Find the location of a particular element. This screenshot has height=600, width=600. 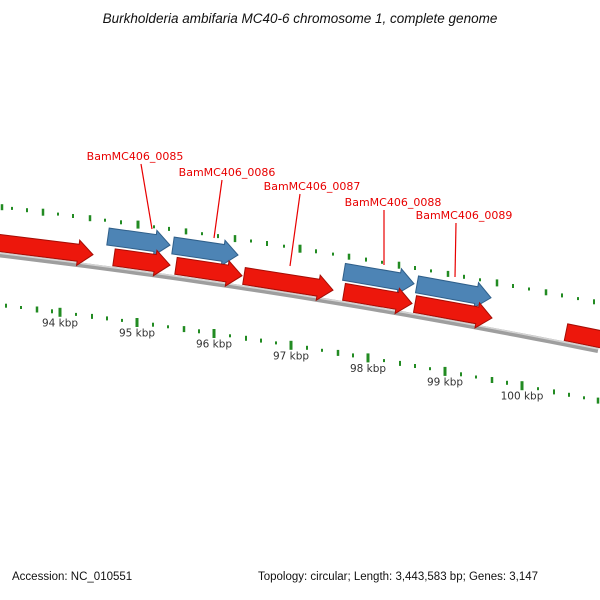

gene-label: BamMC406_0086 is located at coordinates (227, 172).